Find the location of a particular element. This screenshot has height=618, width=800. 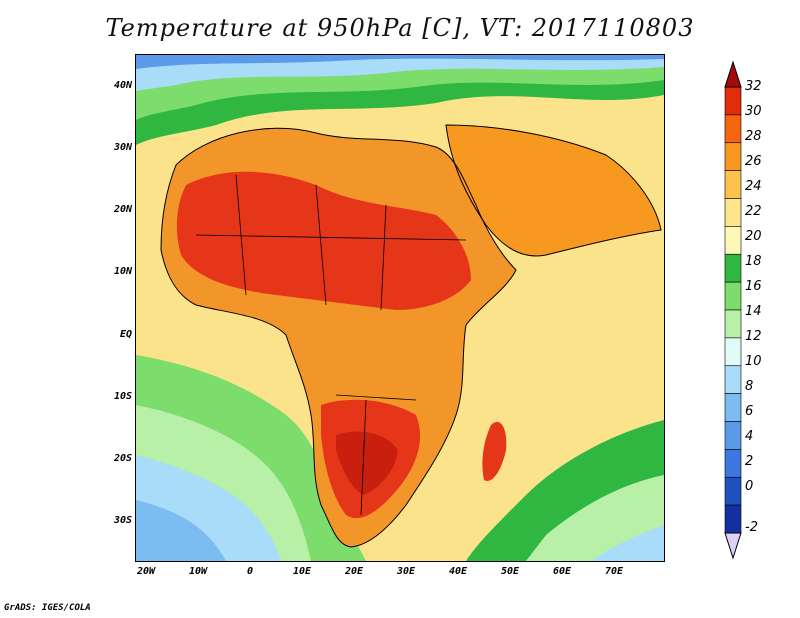

lat-label-20s: 20S is located at coordinates (122, 458).